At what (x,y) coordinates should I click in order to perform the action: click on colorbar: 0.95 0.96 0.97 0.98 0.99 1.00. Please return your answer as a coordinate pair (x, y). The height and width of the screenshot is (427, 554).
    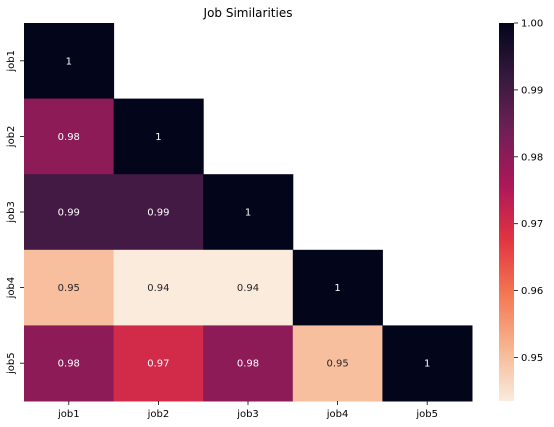
    Looking at the image, I should click on (521, 210).